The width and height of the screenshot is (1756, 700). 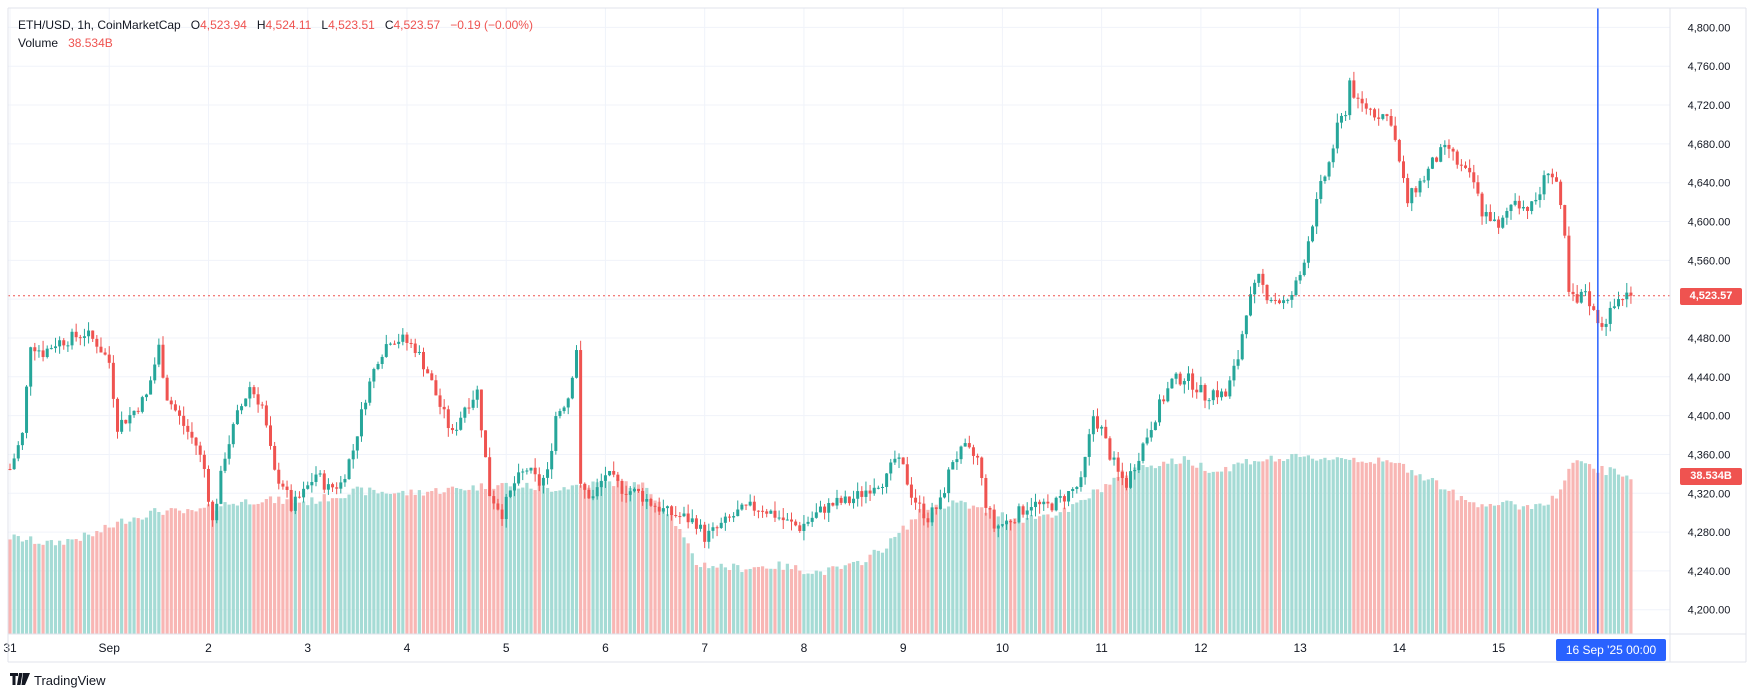 What do you see at coordinates (1709, 223) in the screenshot?
I see `y-tick-label: 4,600.00` at bounding box center [1709, 223].